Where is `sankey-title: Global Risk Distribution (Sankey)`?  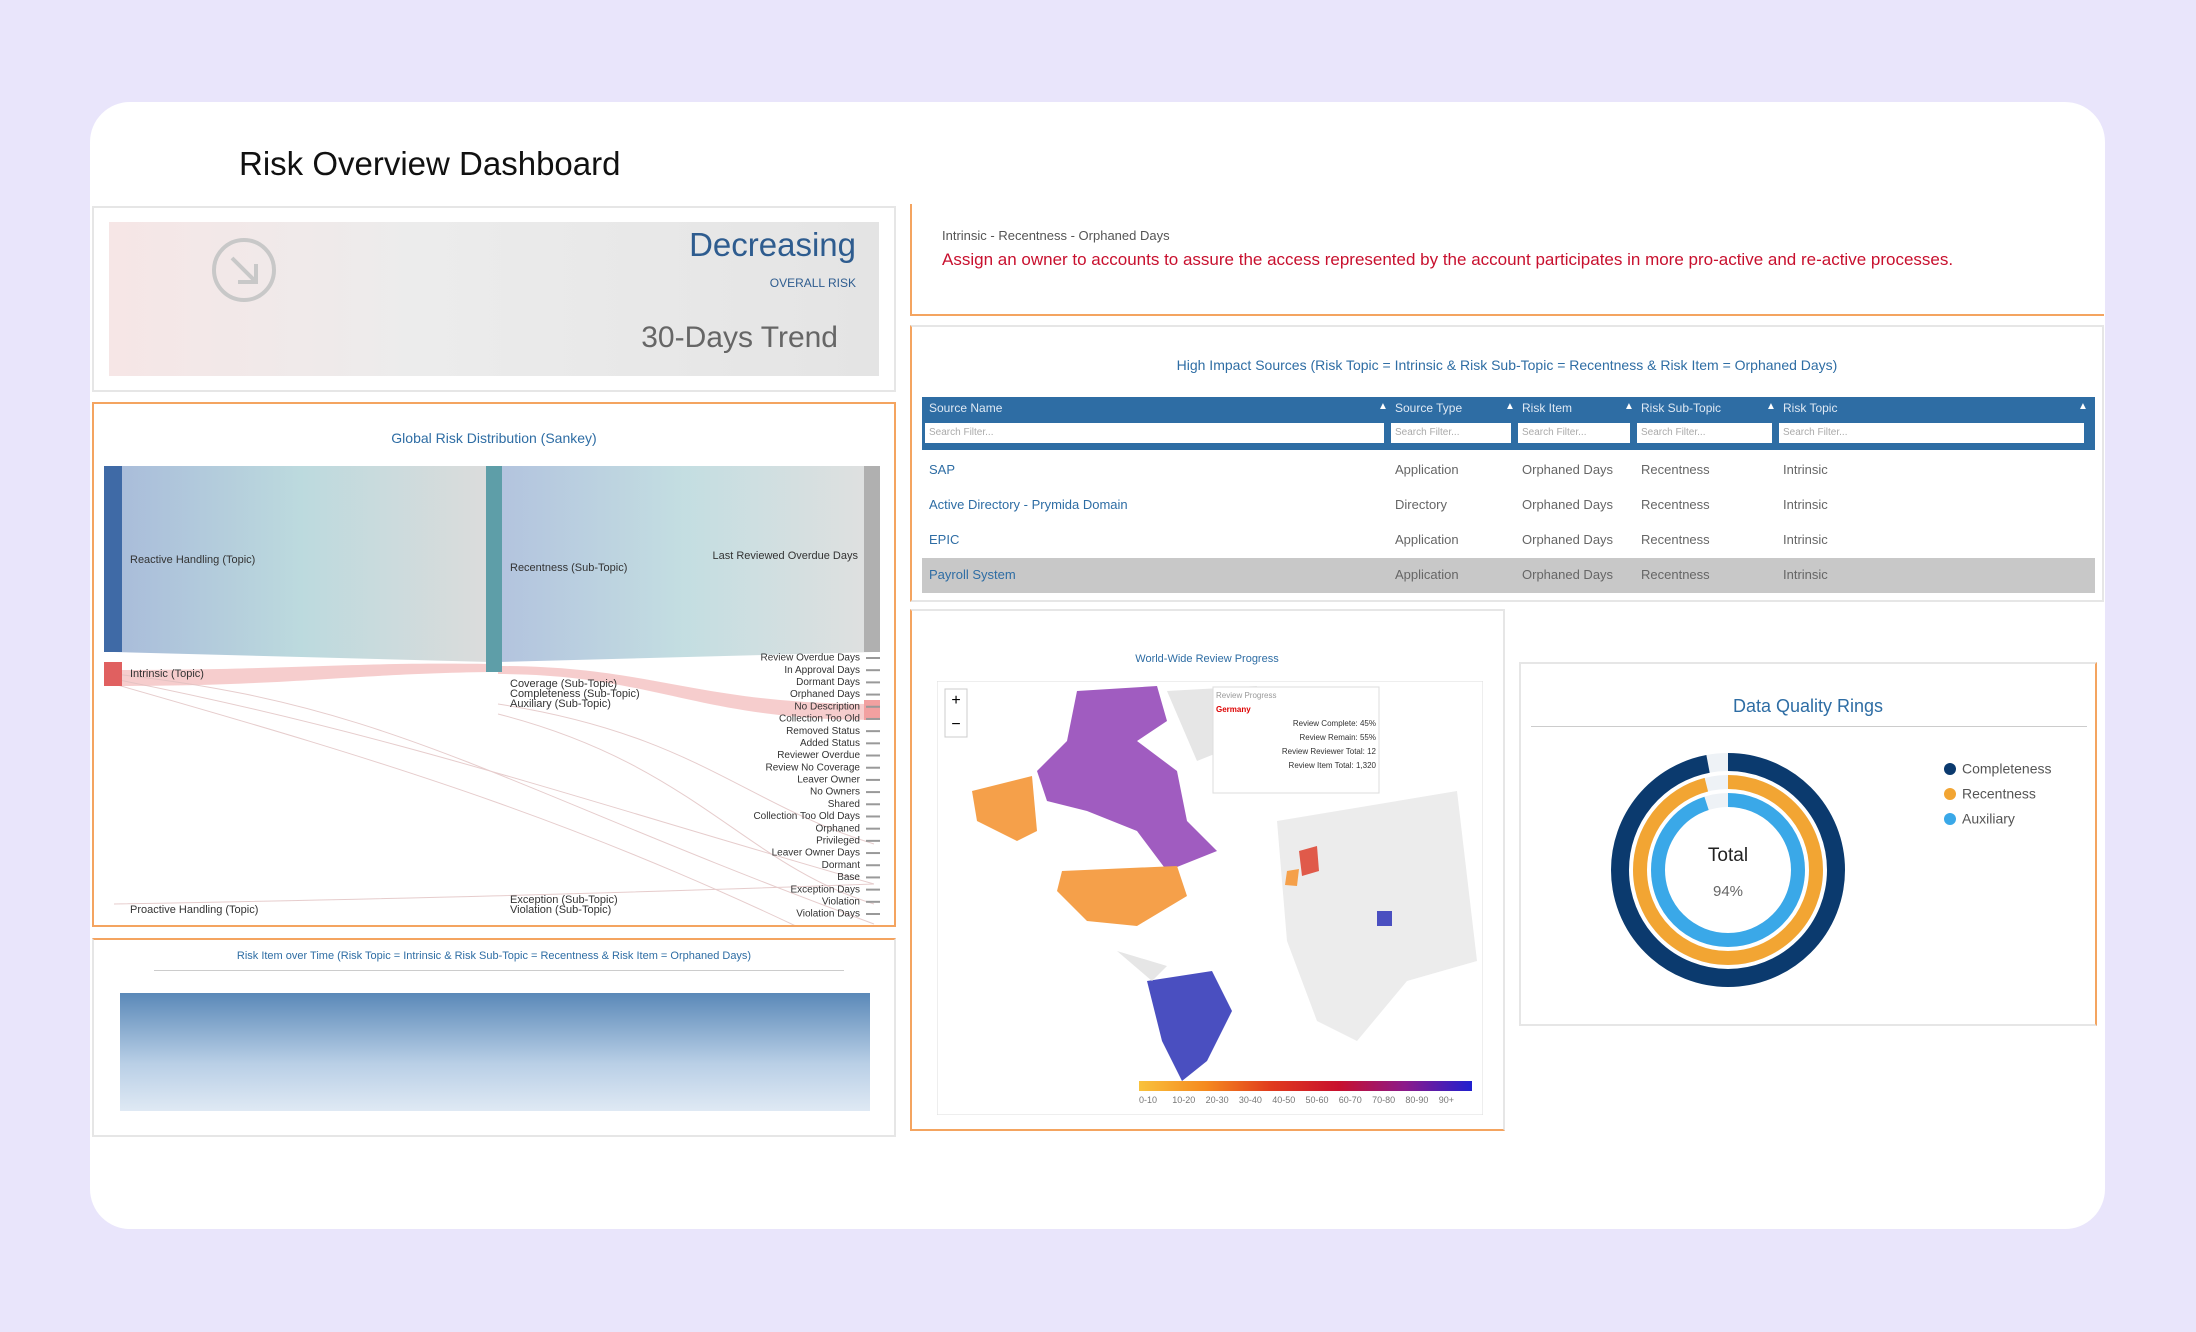
sankey-title: Global Risk Distribution (Sankey) is located at coordinates (494, 438).